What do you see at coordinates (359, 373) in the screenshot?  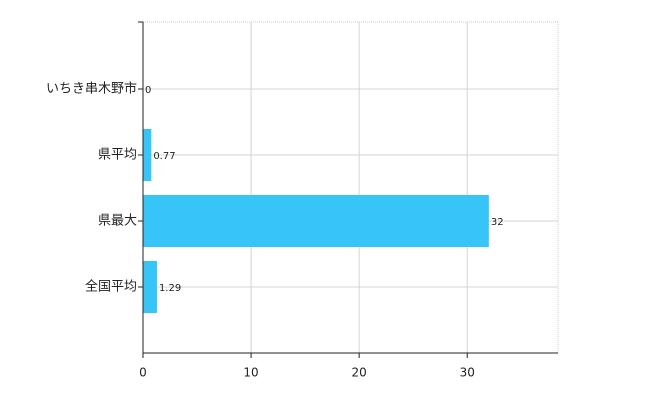 I see `x-tick-label: 20` at bounding box center [359, 373].